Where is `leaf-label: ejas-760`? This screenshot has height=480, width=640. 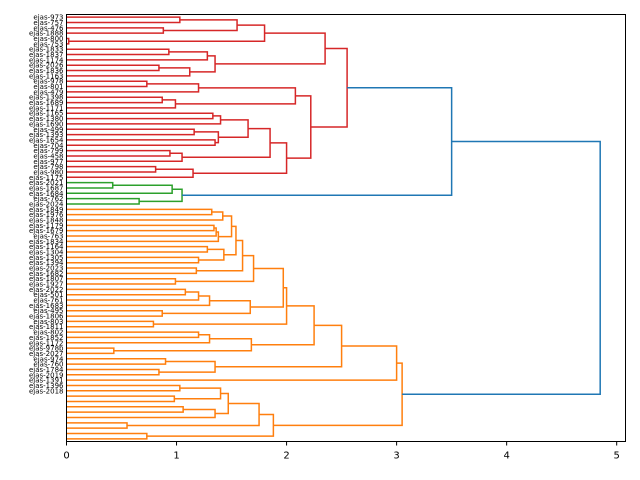
leaf-label: ejas-760 is located at coordinates (48, 365).